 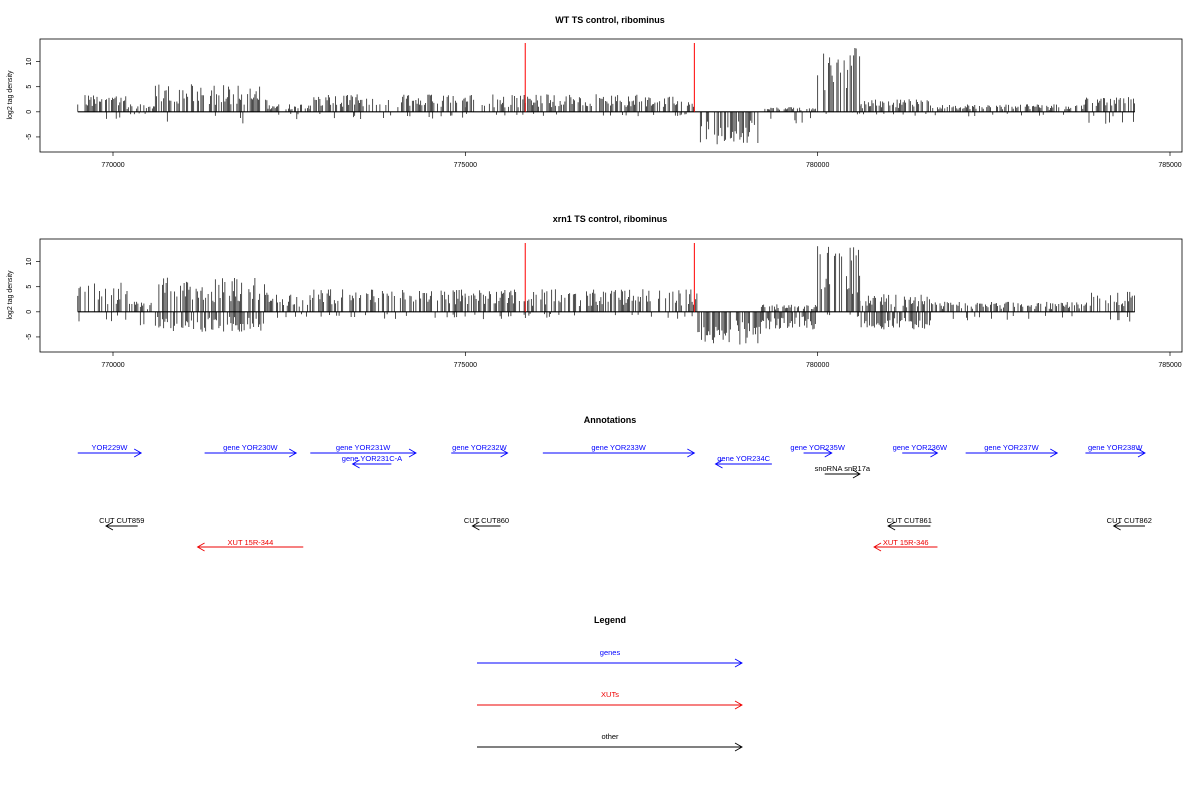 I want to click on gene-label: gene YOR233W, so click(x=618, y=447).